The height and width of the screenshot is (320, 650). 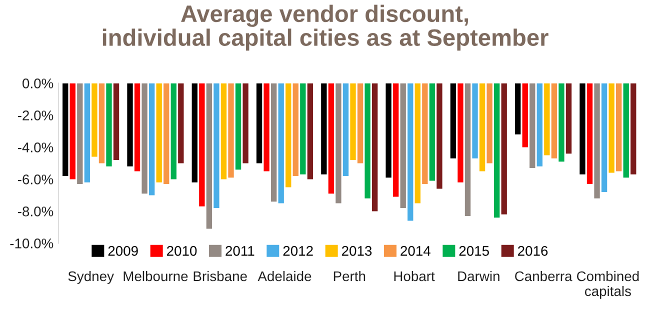 What do you see at coordinates (543, 276) in the screenshot?
I see `x-tick-label: Canberra` at bounding box center [543, 276].